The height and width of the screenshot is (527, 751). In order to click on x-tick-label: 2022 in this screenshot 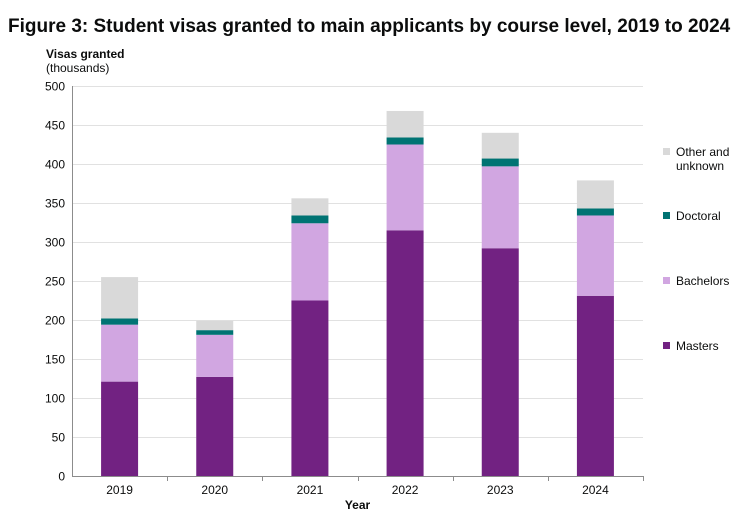, I will do `click(405, 490)`.